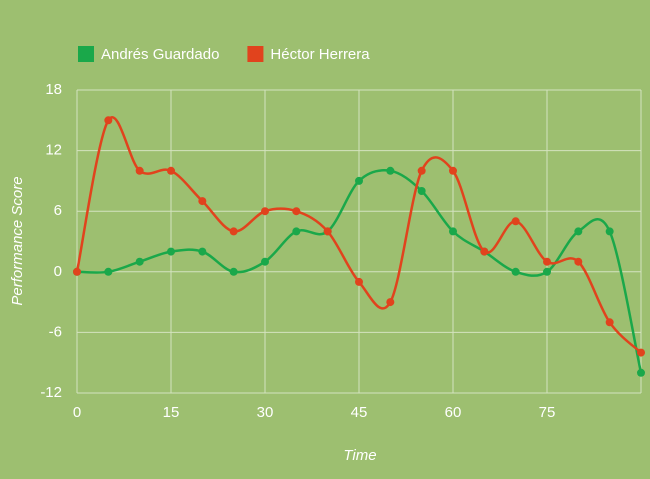 The height and width of the screenshot is (479, 650). What do you see at coordinates (17, 240) in the screenshot?
I see `y-axis-label: Performance Score` at bounding box center [17, 240].